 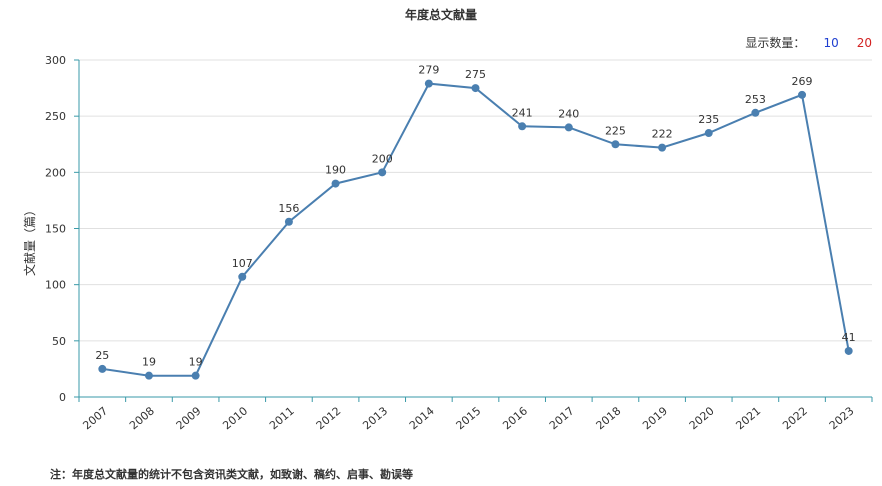 I want to click on y-tick-label: 200, so click(x=55, y=172).